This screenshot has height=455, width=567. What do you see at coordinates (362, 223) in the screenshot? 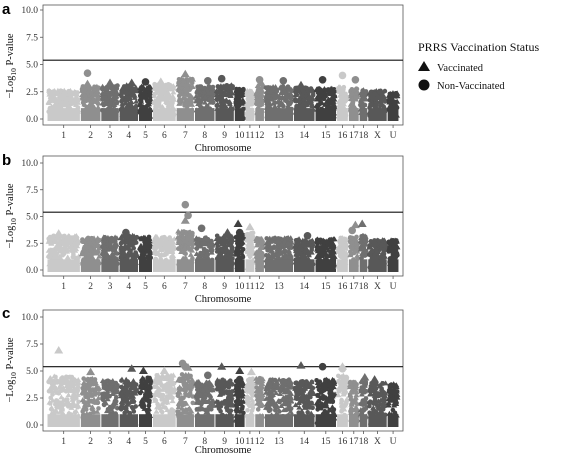
I see `vaccinated-snp-mark` at bounding box center [362, 223].